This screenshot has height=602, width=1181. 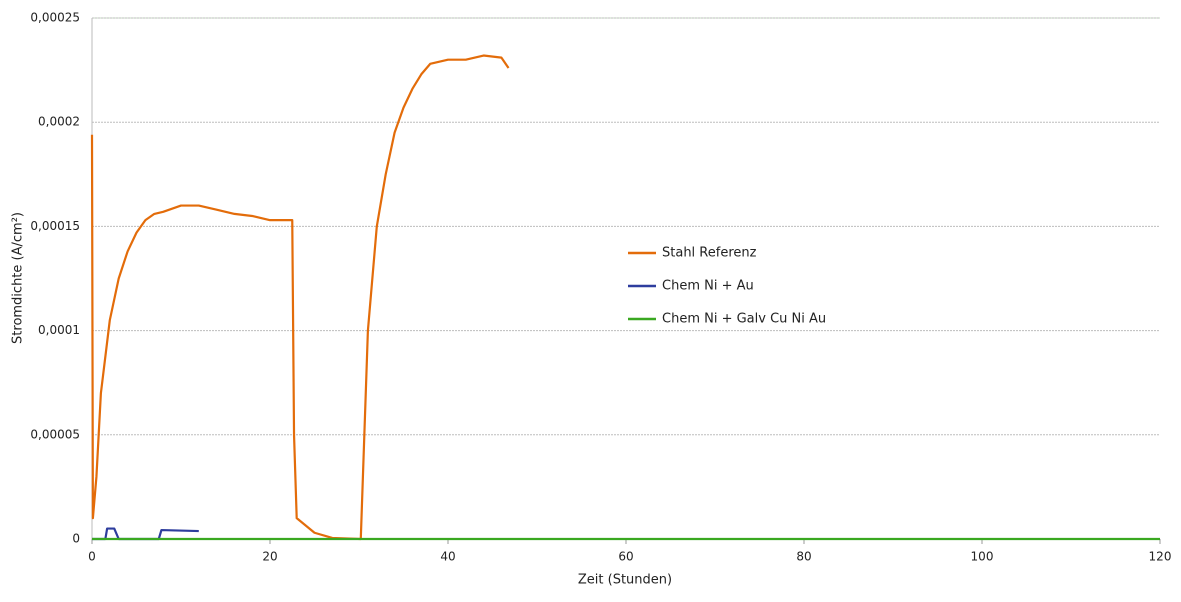 What do you see at coordinates (55, 226) in the screenshot?
I see `y-tick-label: 0,00015` at bounding box center [55, 226].